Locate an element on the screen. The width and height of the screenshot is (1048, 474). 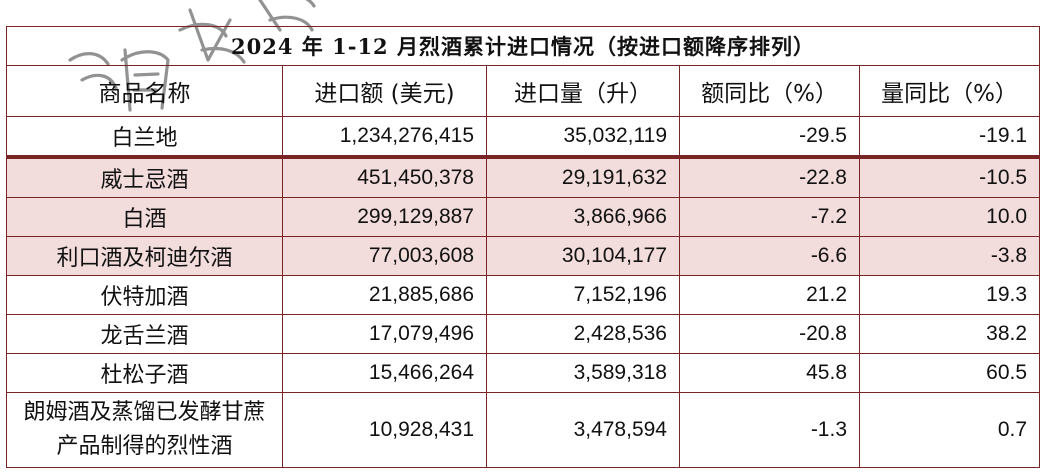
table-row: 龙舌兰酒 17,079,496 2,428,536 -20.8 38.2 is located at coordinates (523, 334).